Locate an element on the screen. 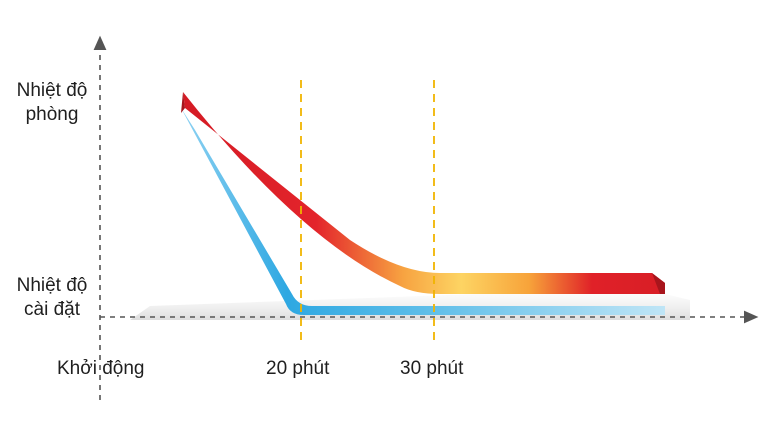 The height and width of the screenshot is (433, 780). y-label-room-line1: Nhiệt độ is located at coordinates (52, 90).